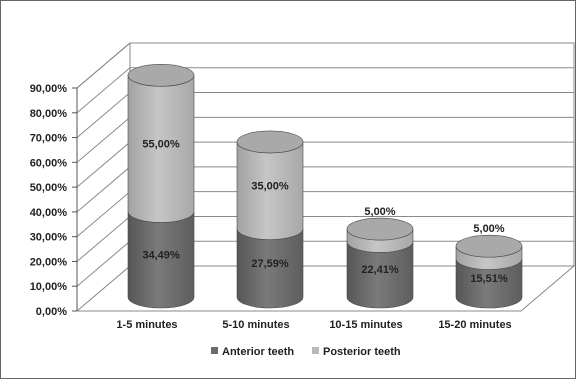 This screenshot has height=379, width=576. I want to click on y-tick-label: 90,00%, so click(49, 89).